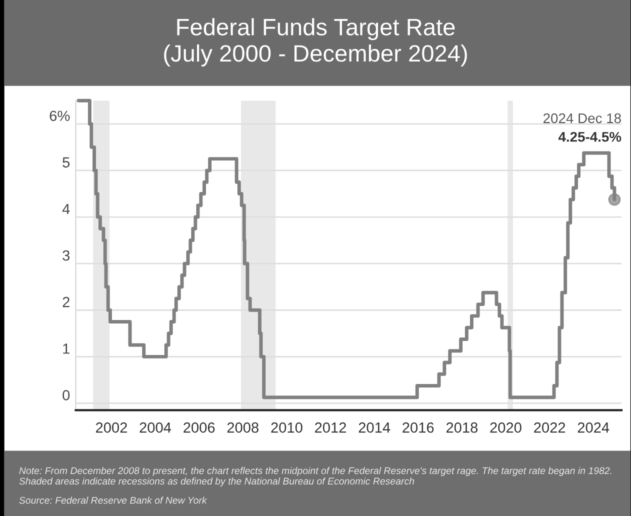  I want to click on x-tick-label: 2020, so click(506, 427).